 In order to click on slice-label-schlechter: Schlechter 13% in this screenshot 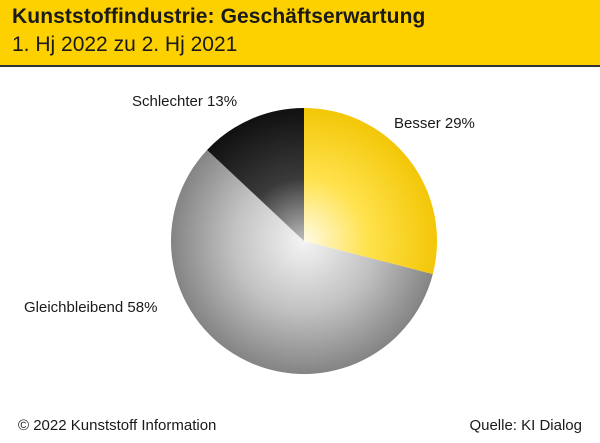, I will do `click(184, 101)`.